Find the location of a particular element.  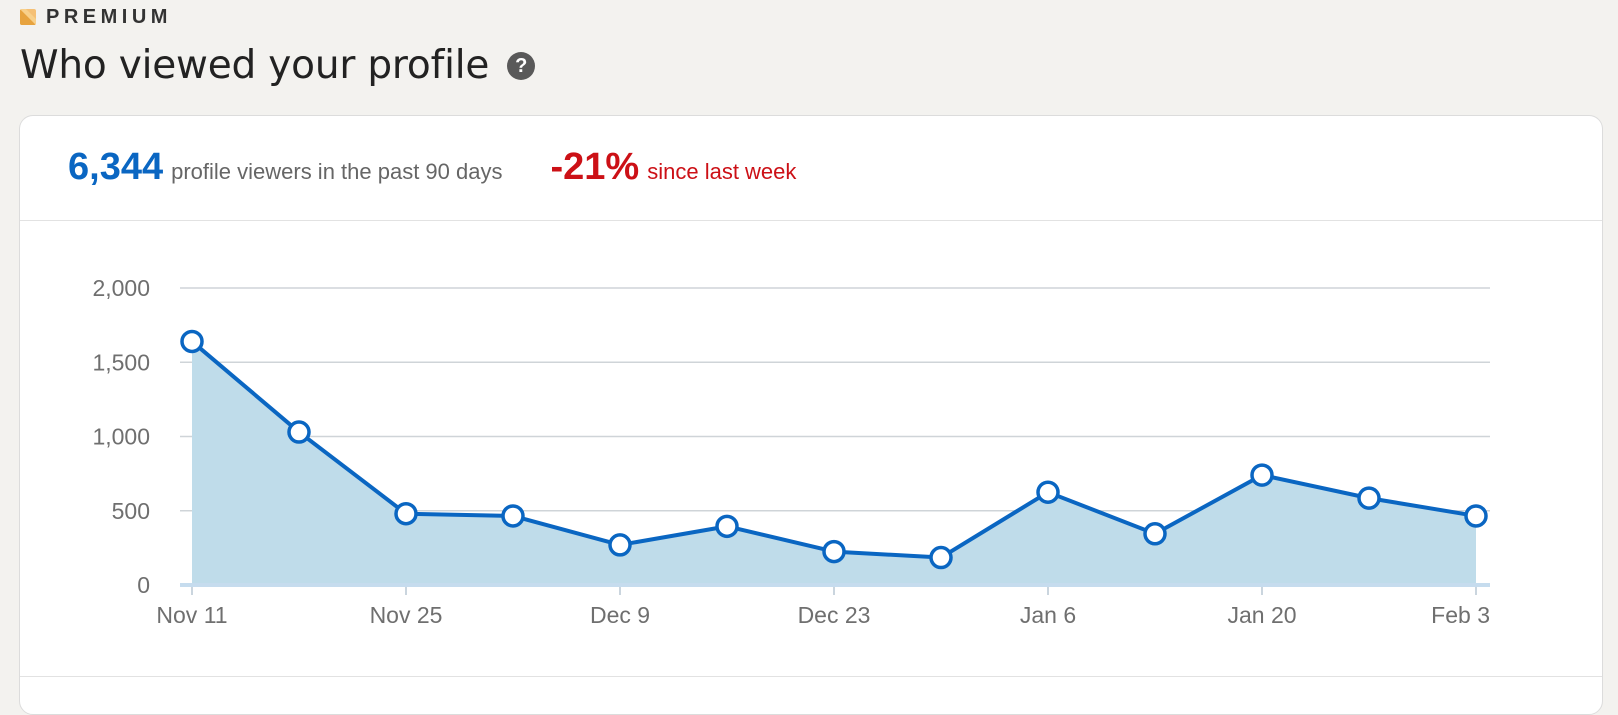

y-tick-label: 0 is located at coordinates (143, 585).